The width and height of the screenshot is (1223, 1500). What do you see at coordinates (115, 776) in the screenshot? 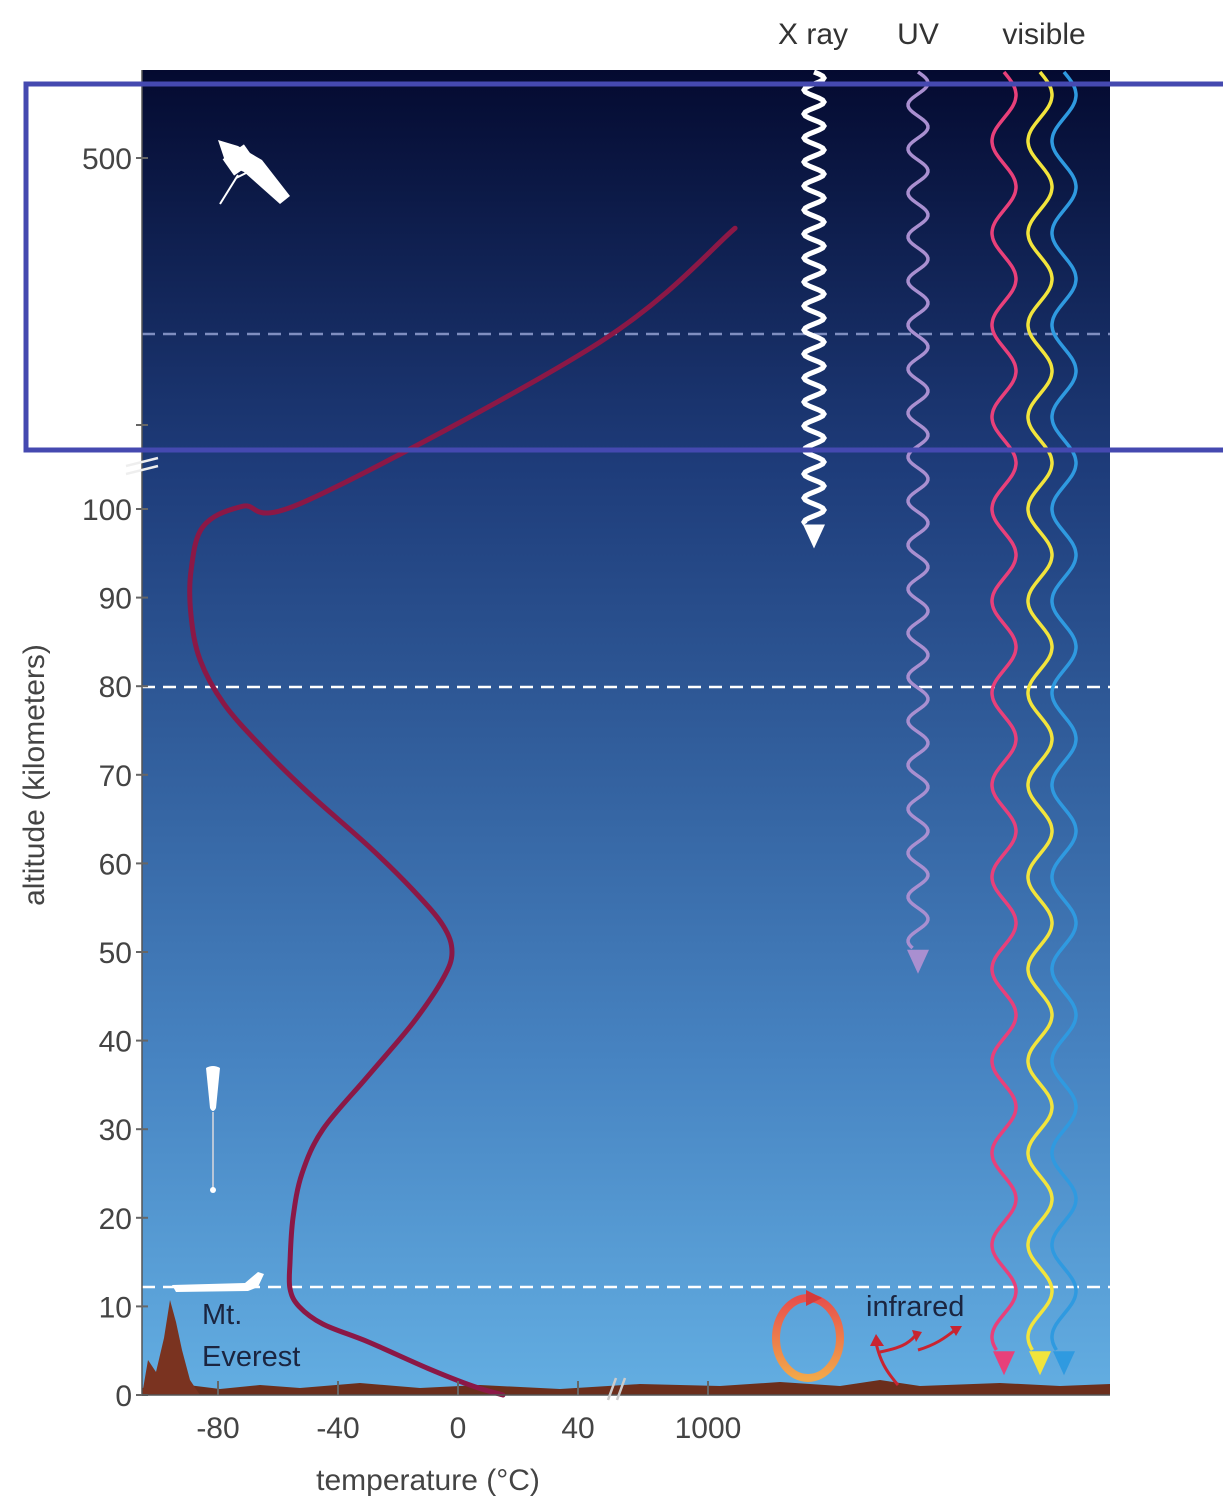
I see `y-tick-label: 70` at bounding box center [115, 776].